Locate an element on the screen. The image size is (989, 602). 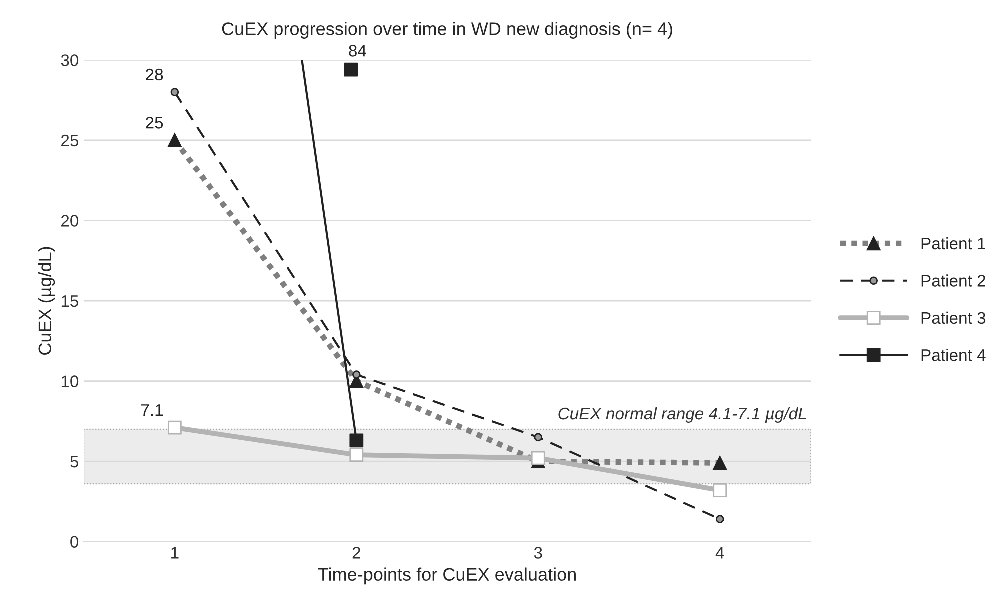
legend-label: Patient 1 is located at coordinates (954, 243).